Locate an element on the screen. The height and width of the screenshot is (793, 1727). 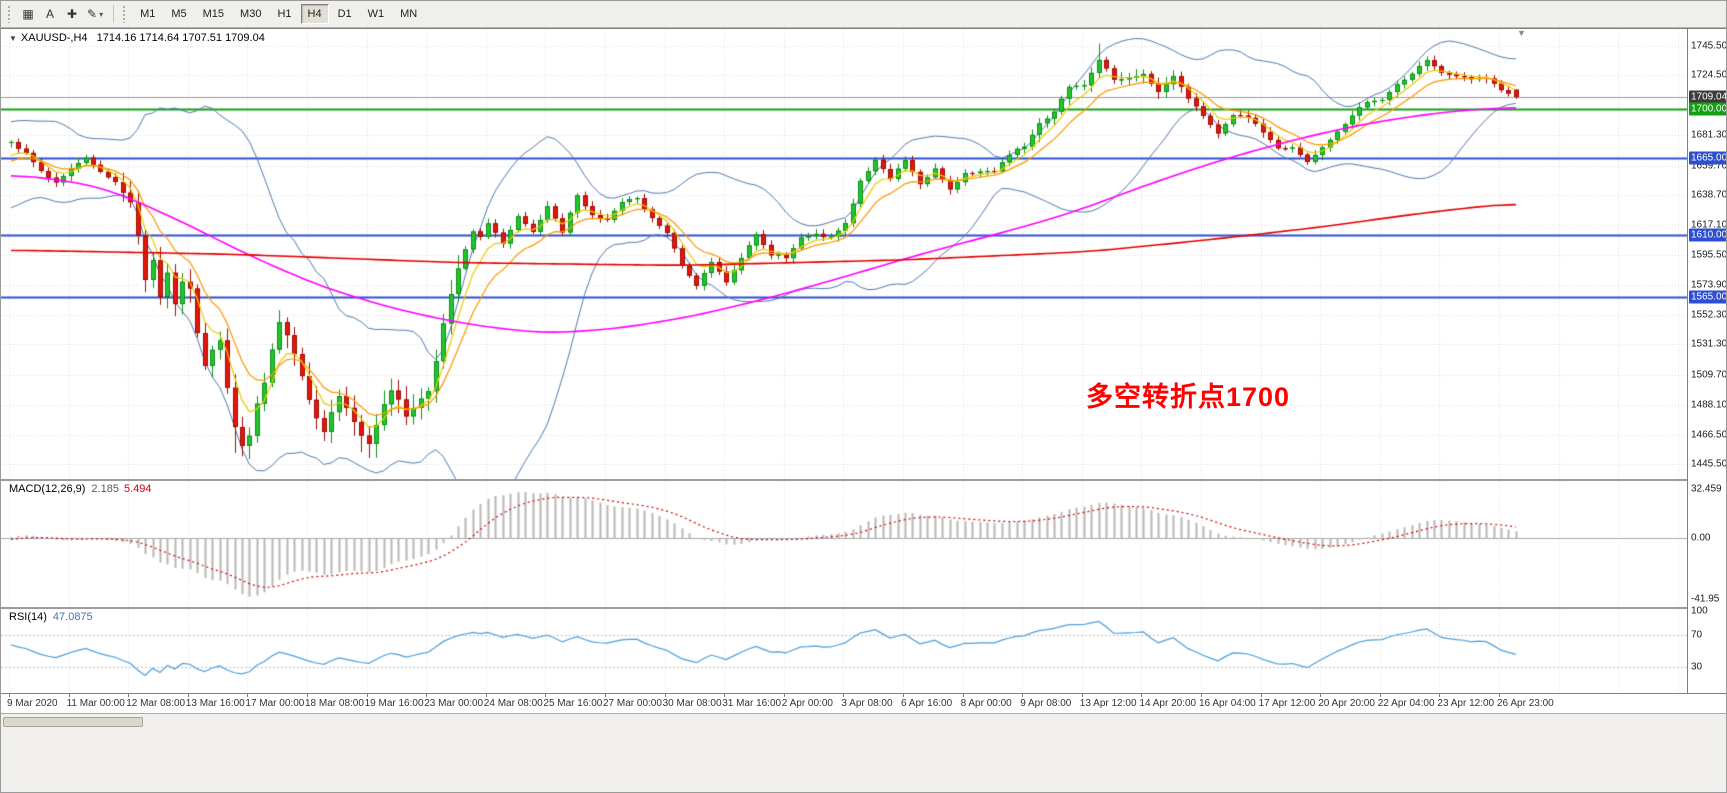
price-tick-label: 1552.30 is located at coordinates (1709, 315).